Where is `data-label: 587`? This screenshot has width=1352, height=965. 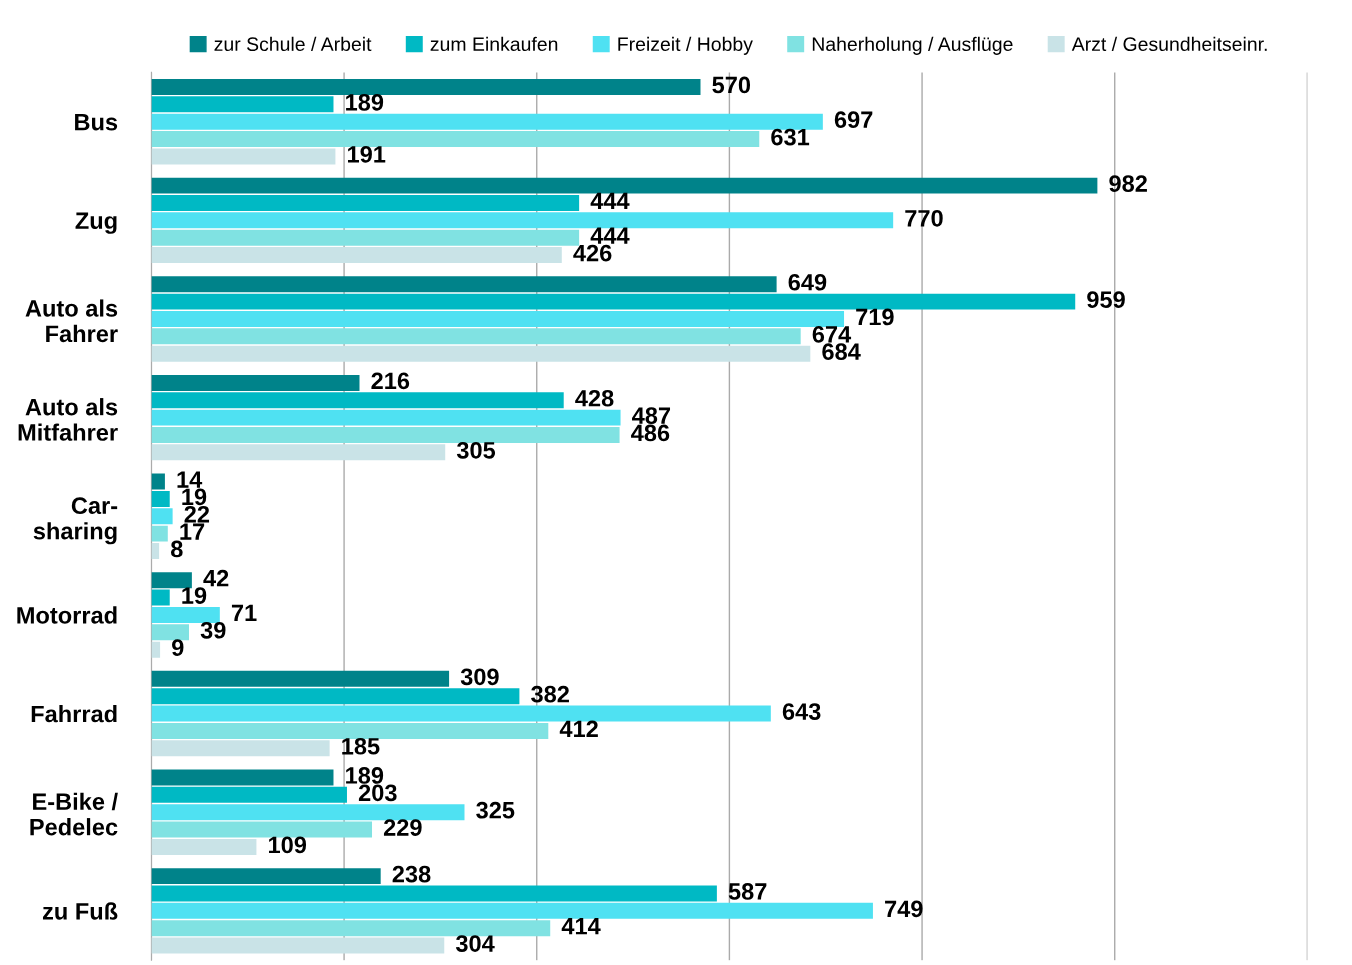
data-label: 587 is located at coordinates (747, 891).